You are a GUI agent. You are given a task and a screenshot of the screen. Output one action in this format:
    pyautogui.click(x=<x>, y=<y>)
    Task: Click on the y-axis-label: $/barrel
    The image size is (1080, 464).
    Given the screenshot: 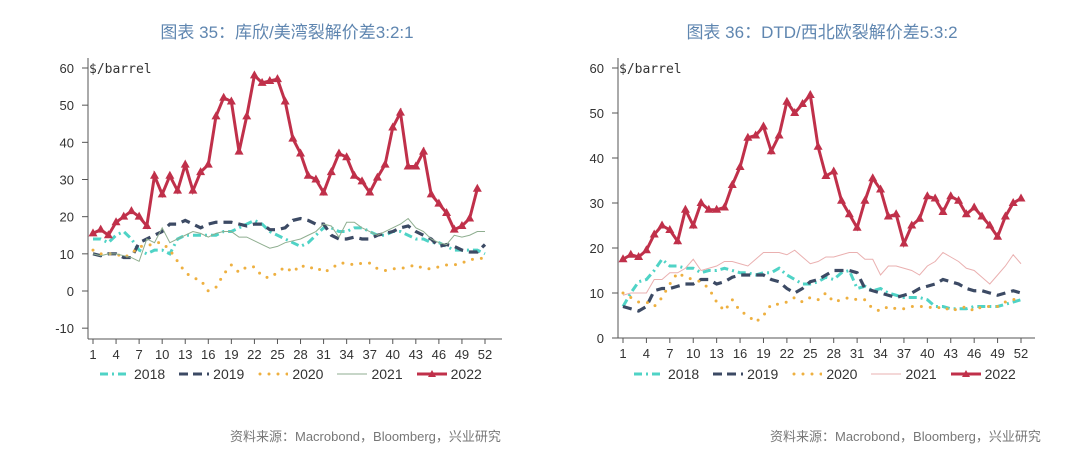 What is the action you would take?
    pyautogui.click(x=120, y=69)
    